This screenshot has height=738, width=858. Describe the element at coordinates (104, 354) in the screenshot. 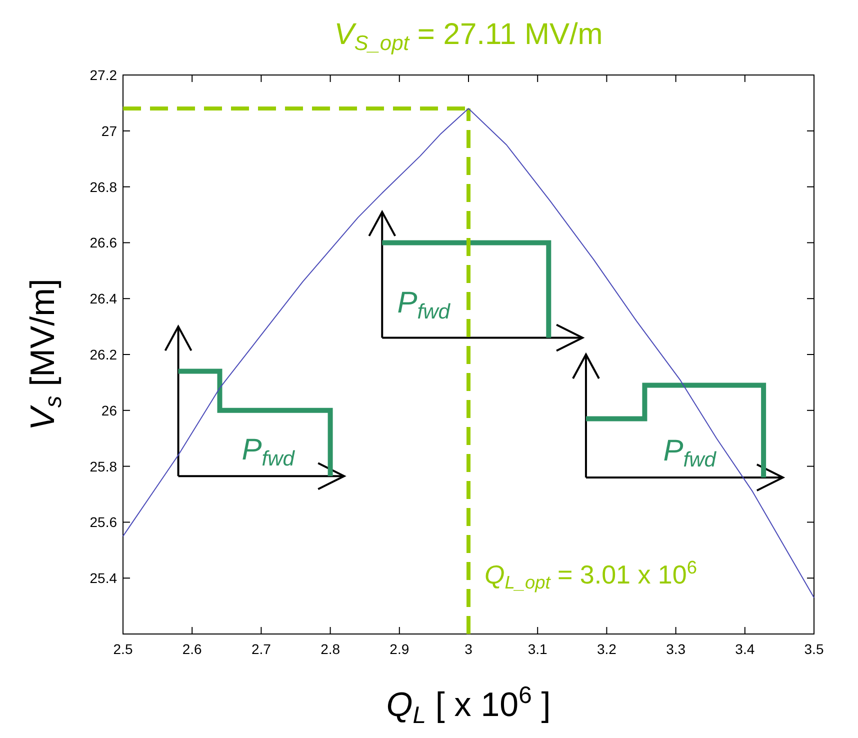

I see `y-tick-label: 26.2` at that location.